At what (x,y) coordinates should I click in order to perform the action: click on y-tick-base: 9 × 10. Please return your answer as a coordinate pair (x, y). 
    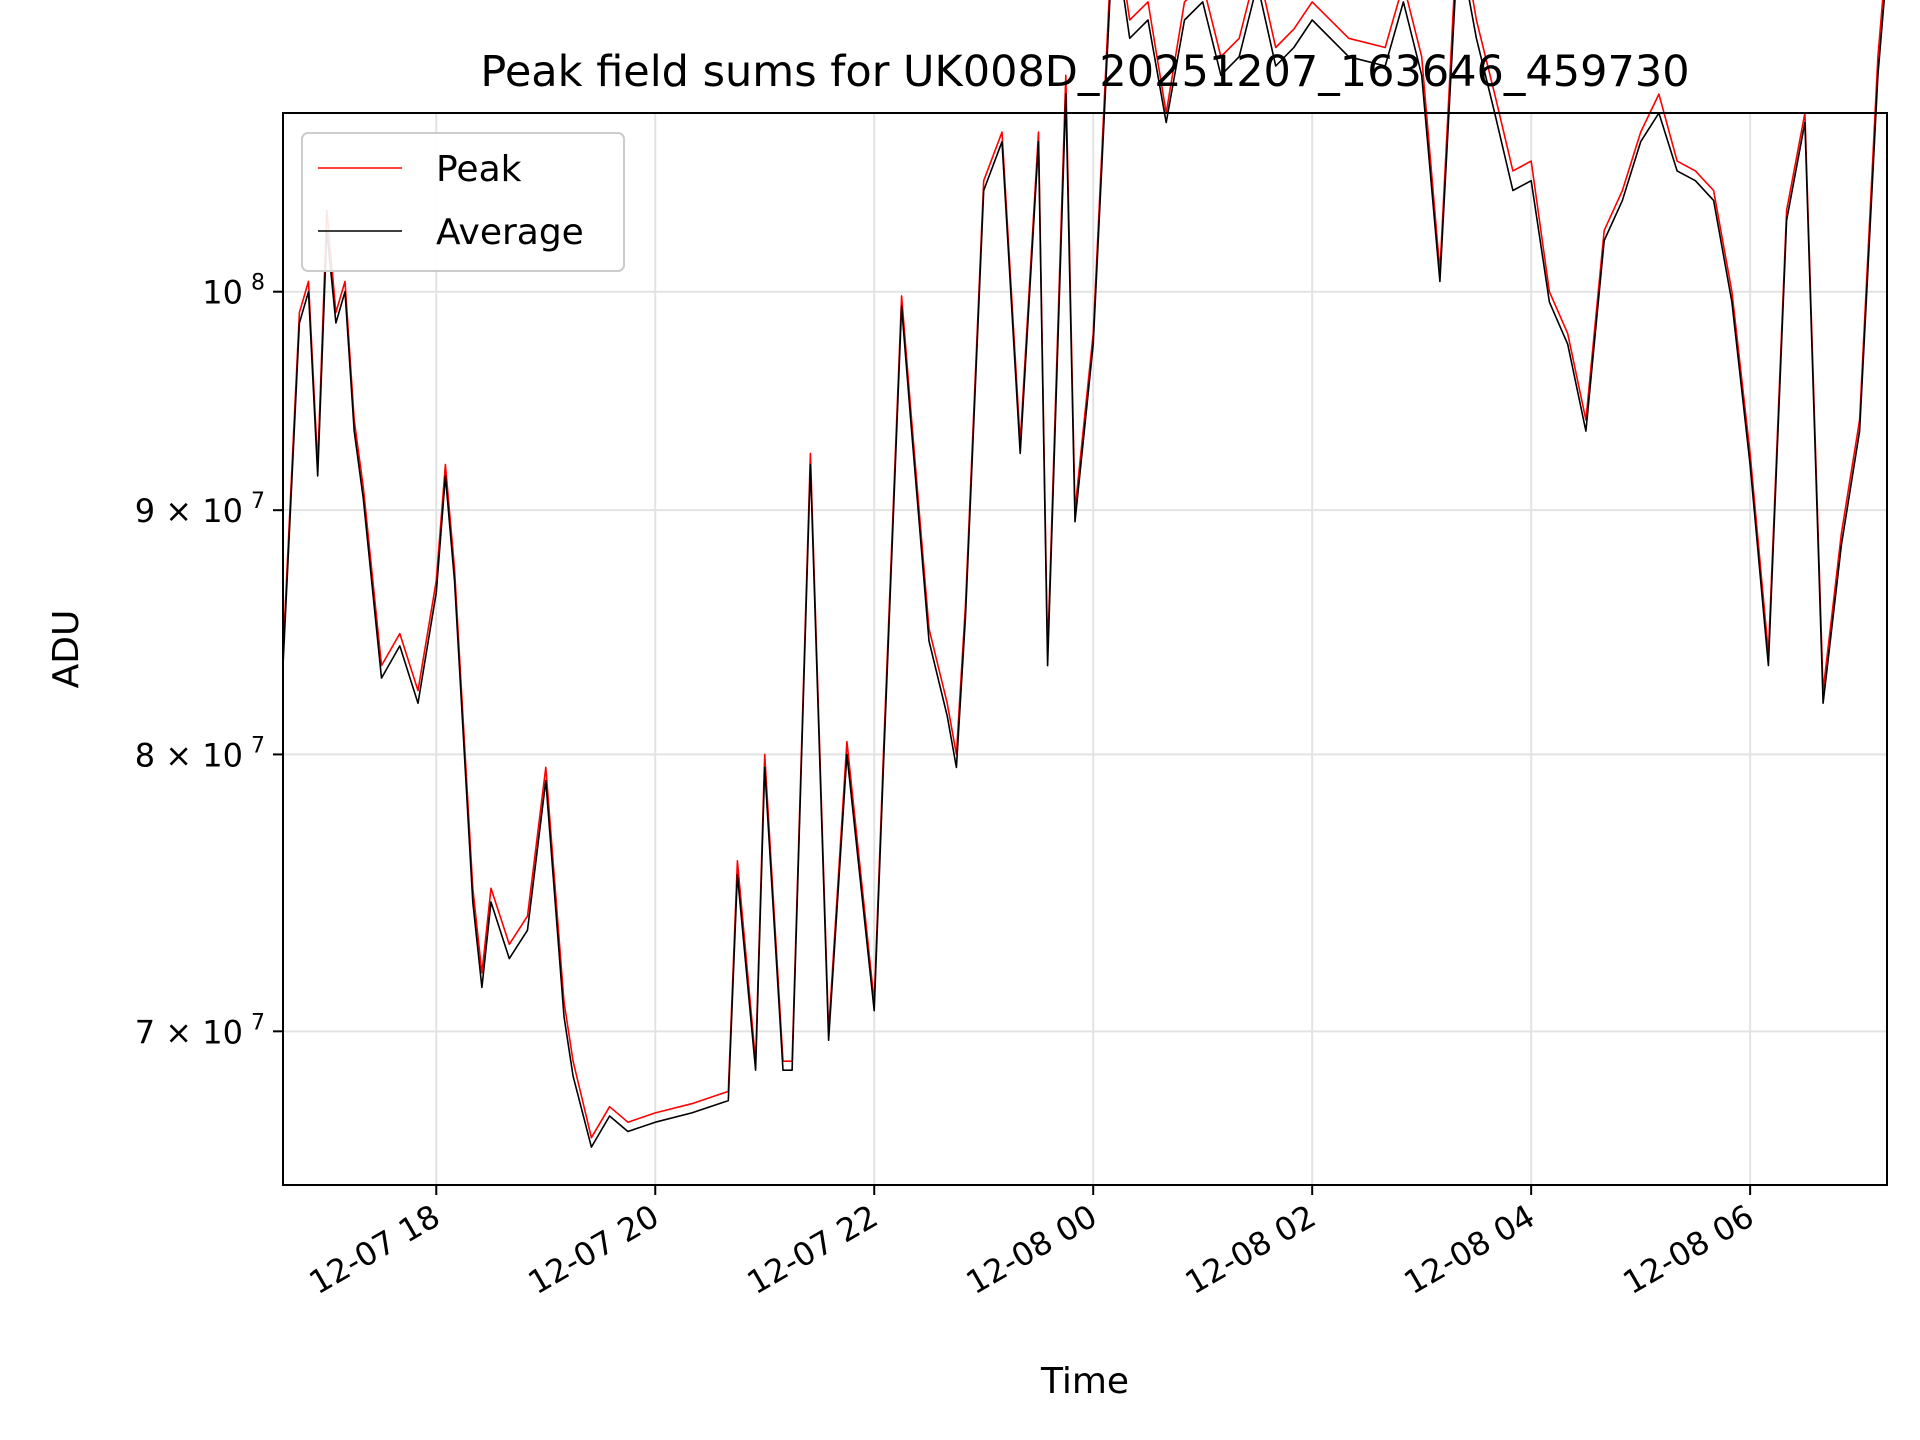
    Looking at the image, I should click on (189, 511).